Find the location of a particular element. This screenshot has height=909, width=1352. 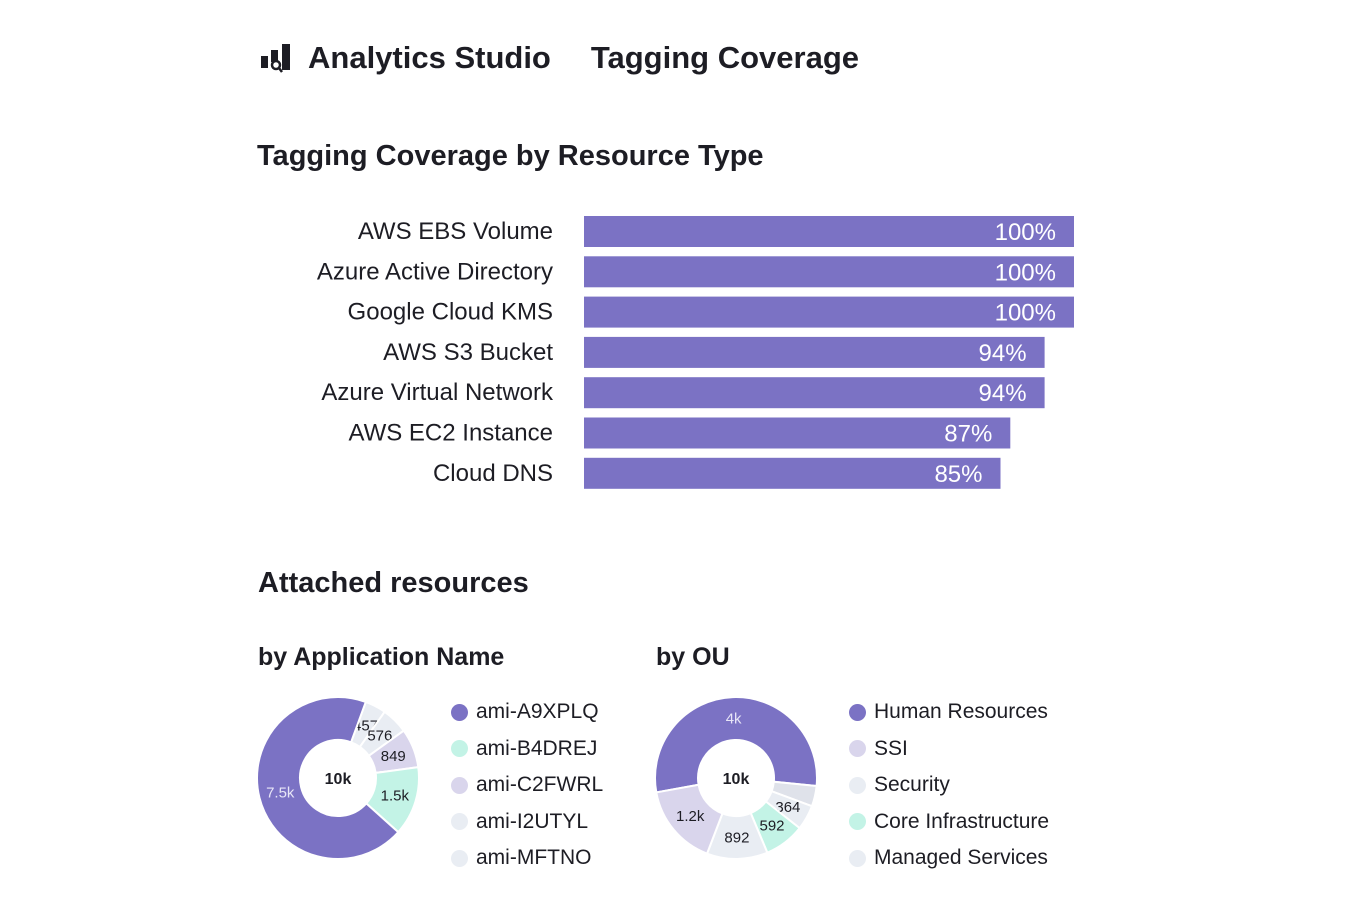

section-title: Attached resources is located at coordinates (393, 583).